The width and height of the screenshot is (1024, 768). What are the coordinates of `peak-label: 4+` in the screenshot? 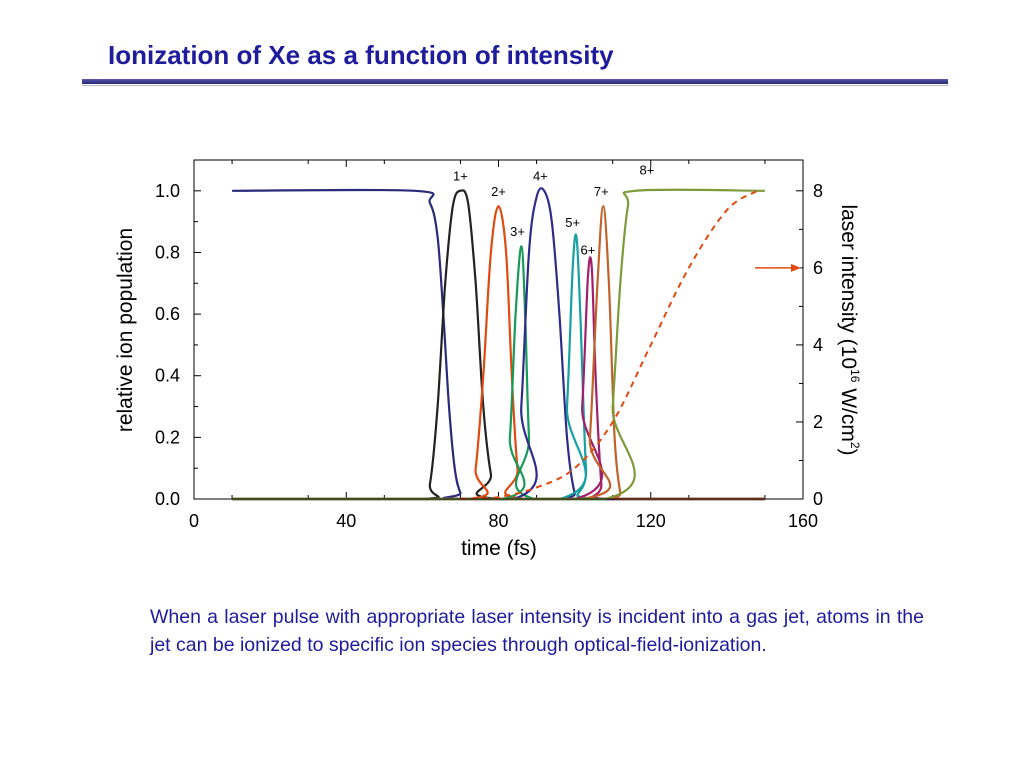 It's located at (540, 176).